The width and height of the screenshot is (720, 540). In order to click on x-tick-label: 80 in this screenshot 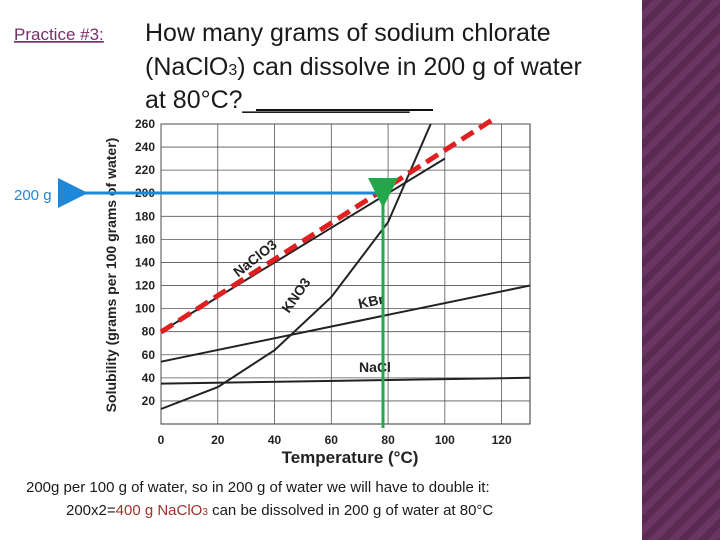, I will do `click(388, 440)`.